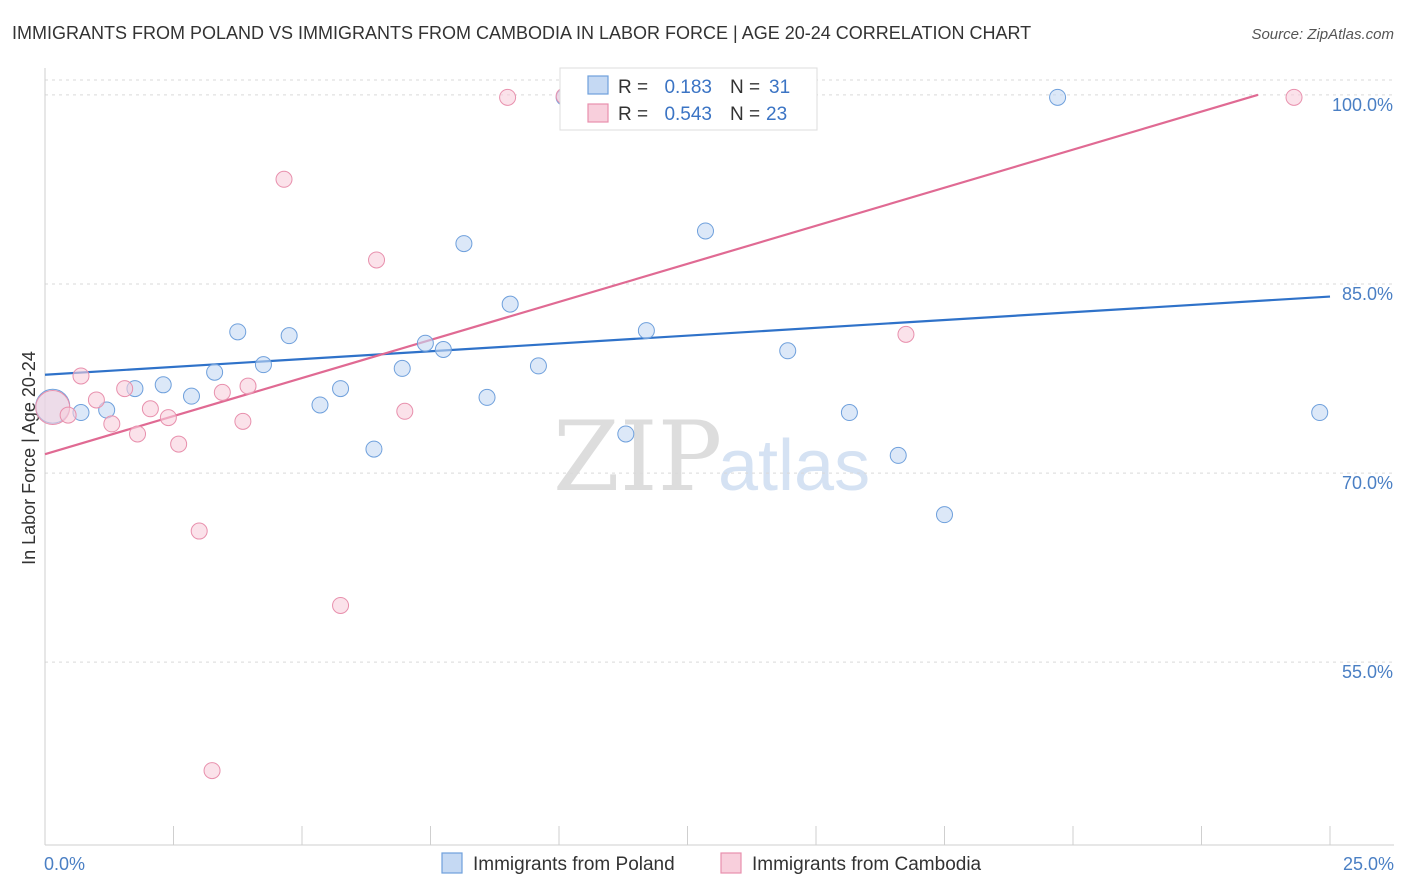 This screenshot has height=892, width=1406. What do you see at coordinates (637, 457) in the screenshot?
I see `watermark-zip-text: ZIP` at bounding box center [637, 457].